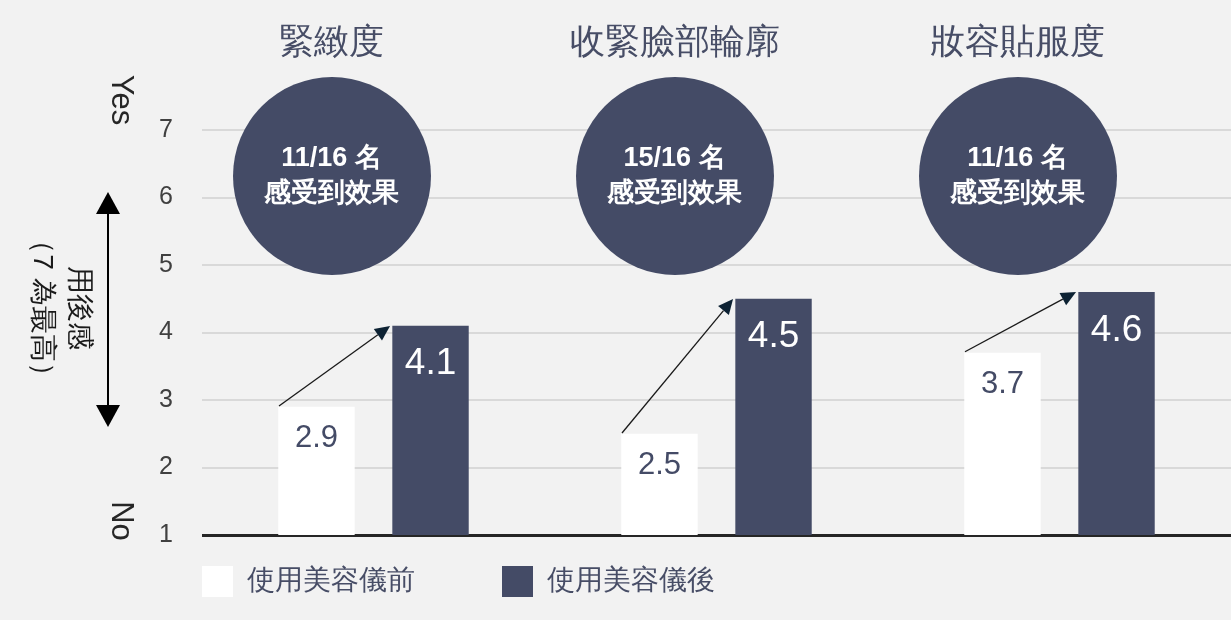 This screenshot has height=620, width=1231. Describe the element at coordinates (1116, 328) in the screenshot. I see `data-label: 4.6` at that location.